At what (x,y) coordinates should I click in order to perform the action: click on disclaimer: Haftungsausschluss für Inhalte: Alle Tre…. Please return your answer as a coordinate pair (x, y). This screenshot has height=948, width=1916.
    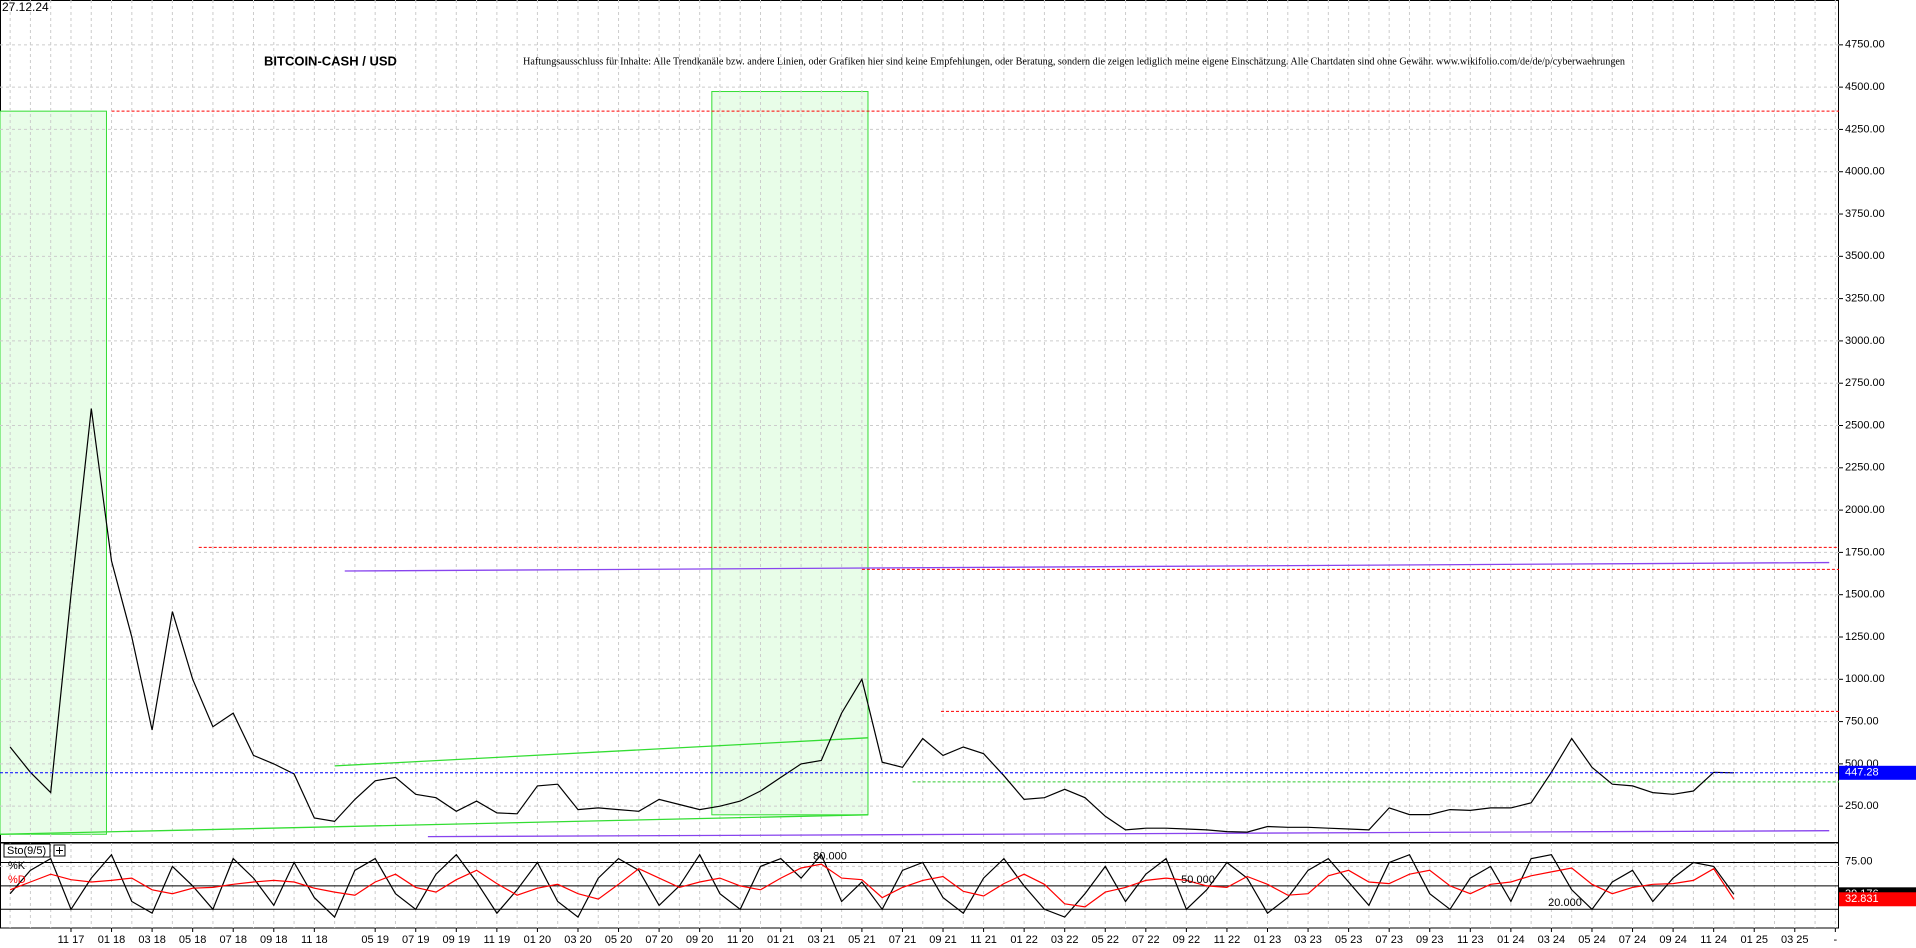
    Looking at the image, I should click on (1074, 61).